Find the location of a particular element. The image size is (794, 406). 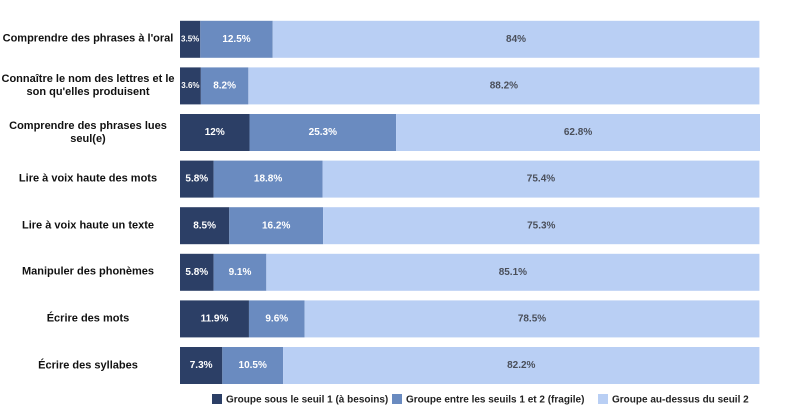

value-label: 85.1% is located at coordinates (513, 272).